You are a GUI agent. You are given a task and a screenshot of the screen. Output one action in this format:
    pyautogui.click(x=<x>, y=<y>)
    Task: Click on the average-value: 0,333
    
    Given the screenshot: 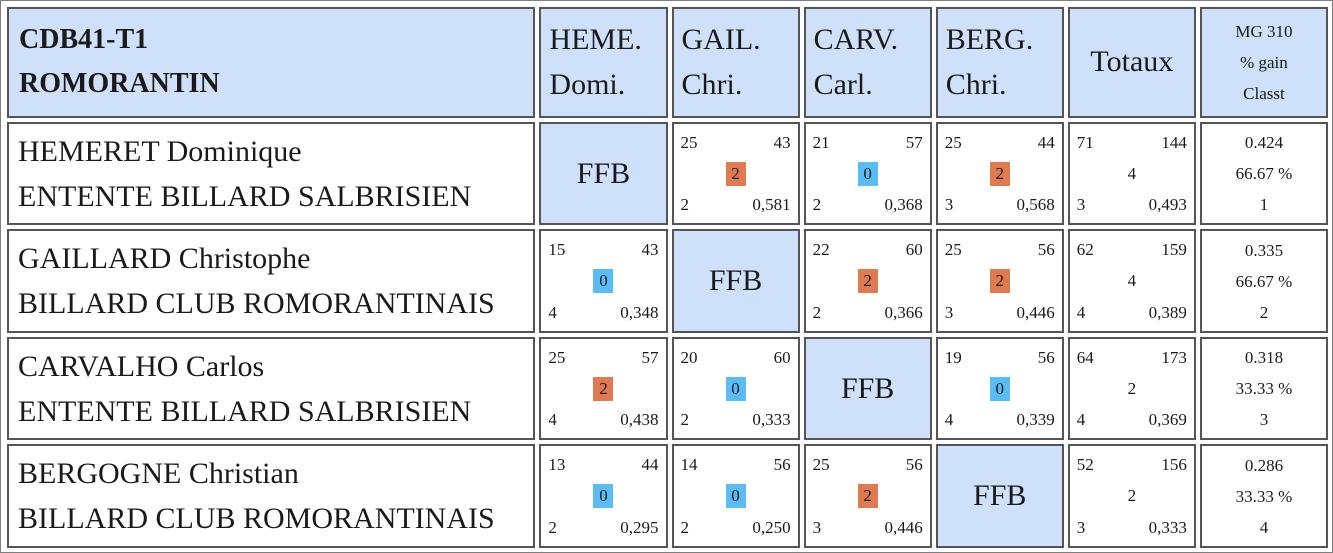 What is the action you would take?
    pyautogui.click(x=1167, y=527)
    